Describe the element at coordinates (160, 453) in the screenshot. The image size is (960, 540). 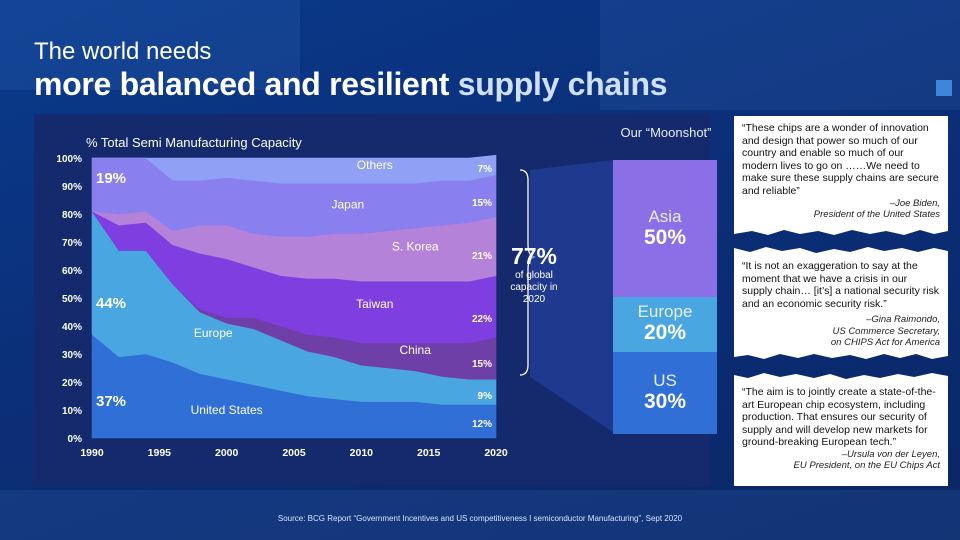
I see `x-tick-label: 1995` at that location.